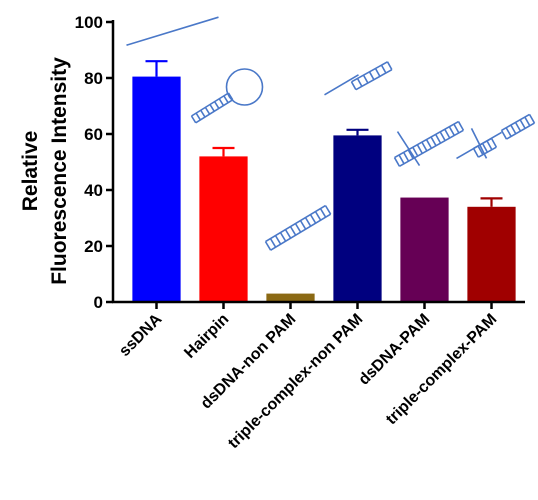  Describe the element at coordinates (98, 302) in the screenshot. I see `y-tick-label-0: 0` at that location.